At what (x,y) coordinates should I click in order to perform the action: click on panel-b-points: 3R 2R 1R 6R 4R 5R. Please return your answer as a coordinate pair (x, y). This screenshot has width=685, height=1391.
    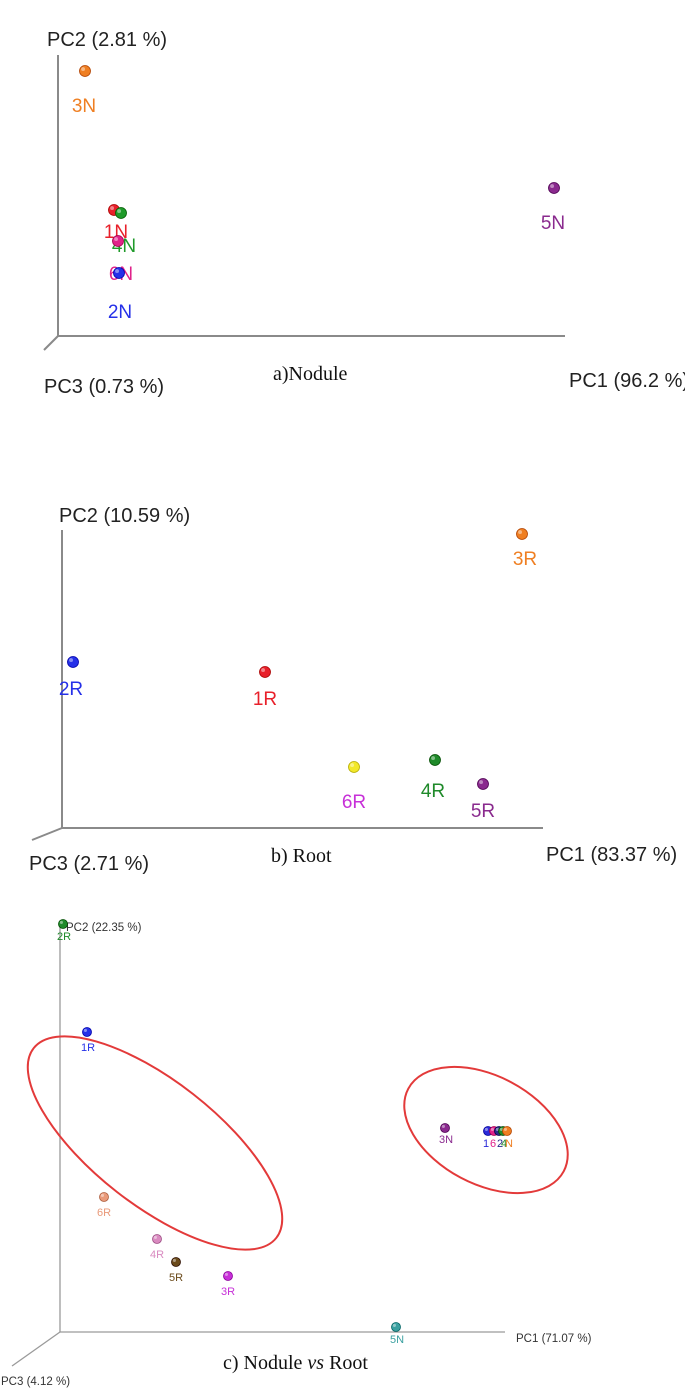
    Looking at the image, I should click on (298, 675).